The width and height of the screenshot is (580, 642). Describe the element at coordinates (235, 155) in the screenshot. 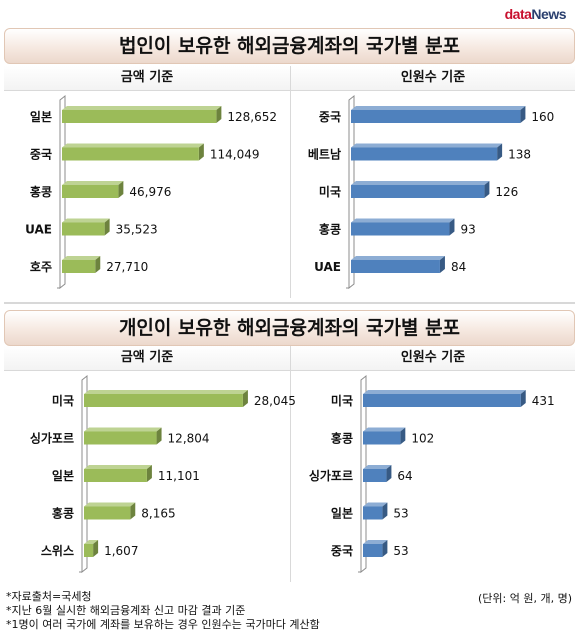

I see `value-label: 114,049` at that location.